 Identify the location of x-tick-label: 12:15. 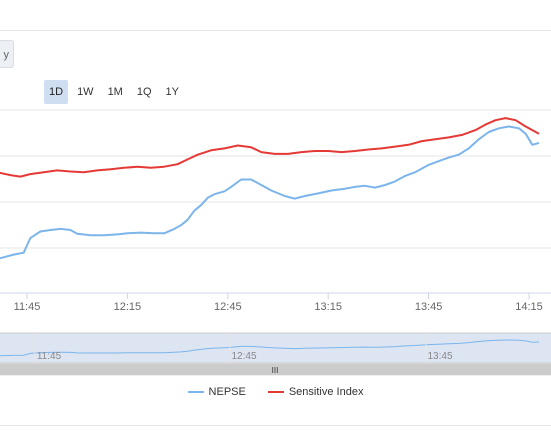
(128, 307).